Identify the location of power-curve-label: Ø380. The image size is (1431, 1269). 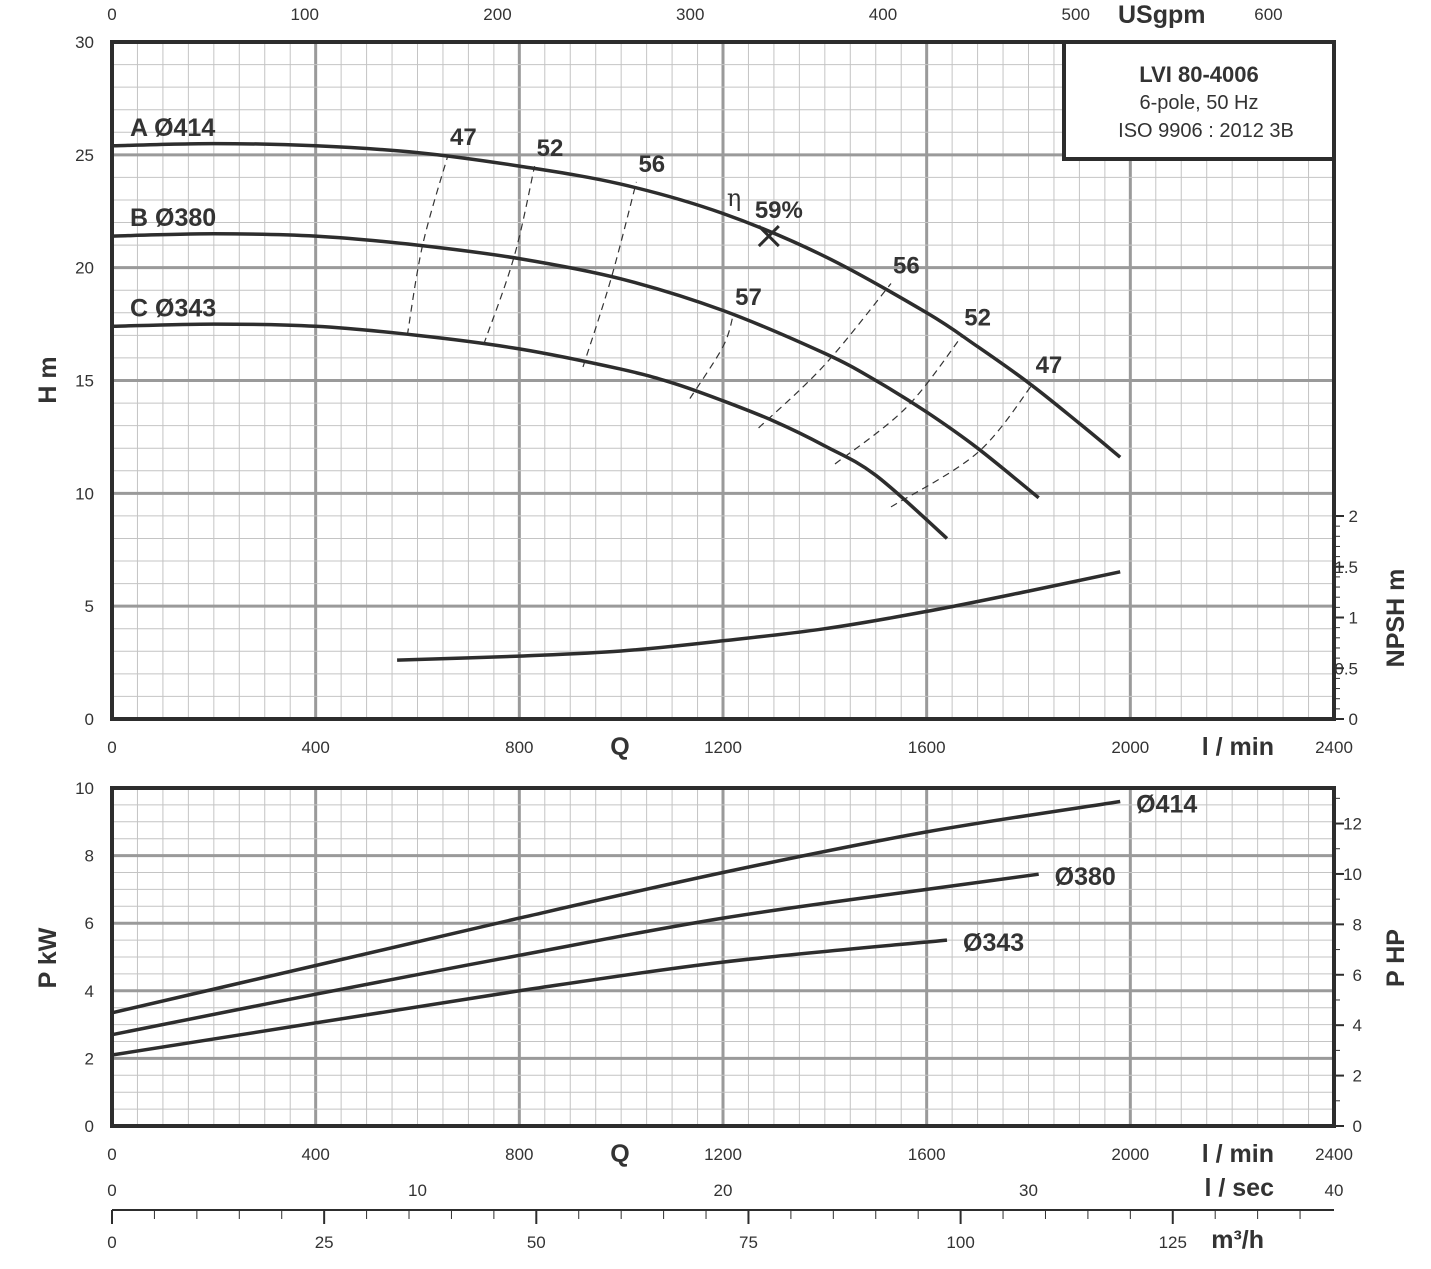
(1085, 877).